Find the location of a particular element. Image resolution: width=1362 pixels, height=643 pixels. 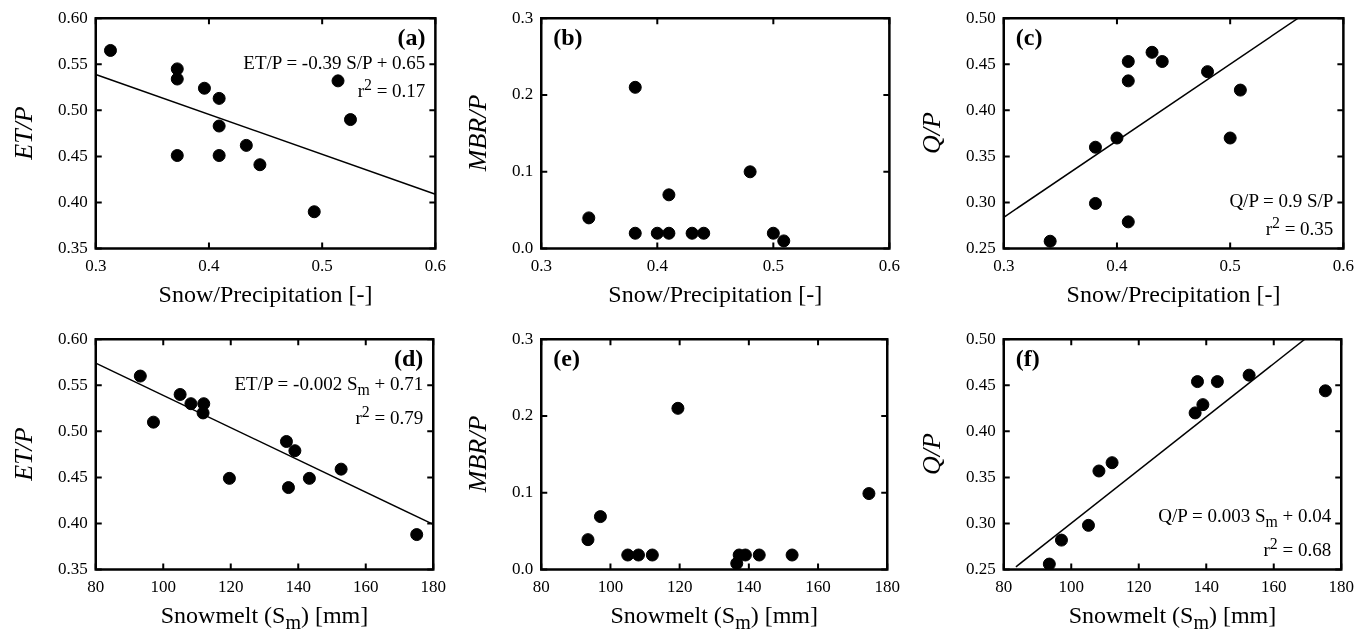

annotation: Q/P = 0.003 S$_{m}$ + 0.04 is located at coordinates (1245, 519).